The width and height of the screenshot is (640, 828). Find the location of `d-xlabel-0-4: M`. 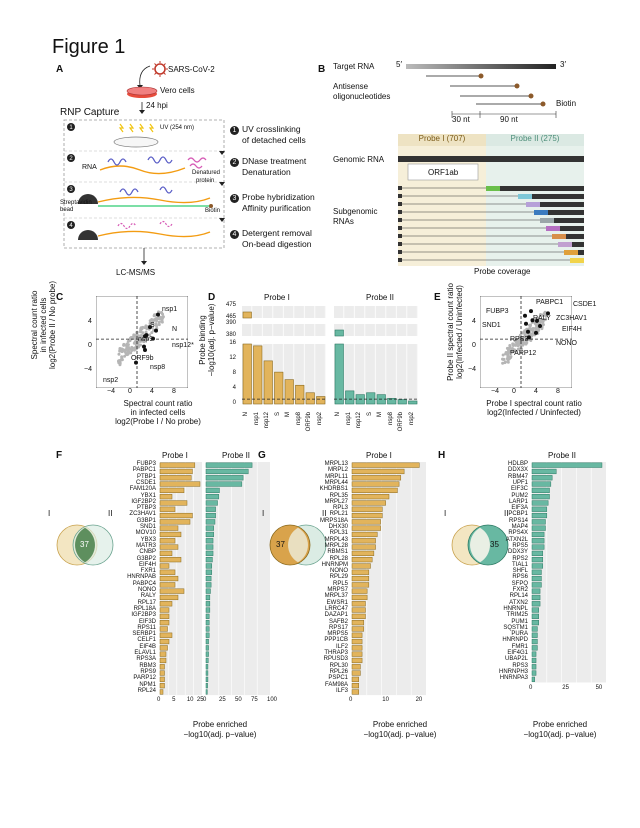

d-xlabel-0-4: M is located at coordinates (288, 414).